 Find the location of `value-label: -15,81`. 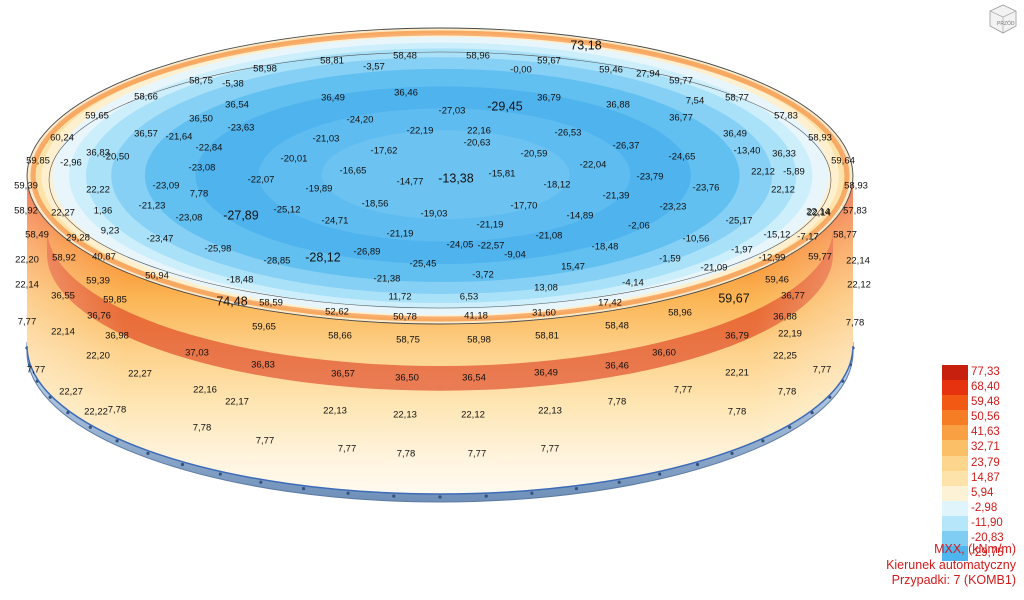

value-label: -15,81 is located at coordinates (502, 174).